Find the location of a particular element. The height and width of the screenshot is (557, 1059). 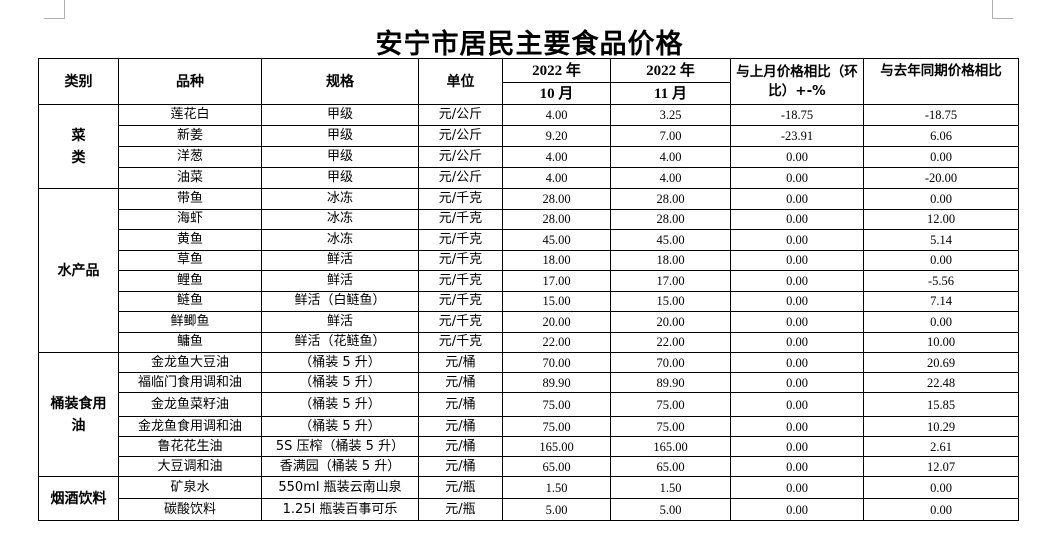

table-row: 鲤鱼 鲜活 元/千克 17.00 17.00 0.00 -5.56 is located at coordinates (529, 281).